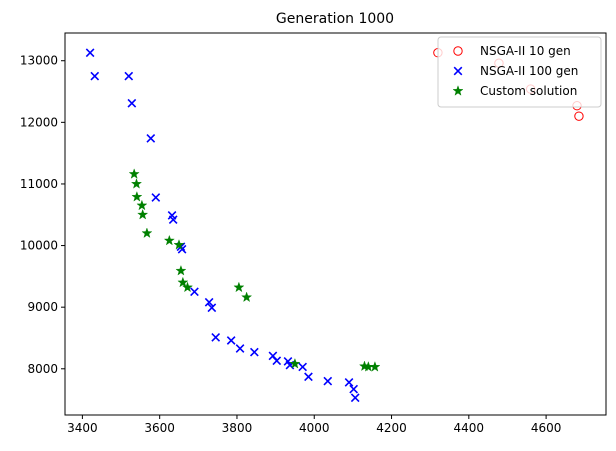 This screenshot has width=616, height=451. I want to click on chart-title: Generation 1000, so click(335, 19).